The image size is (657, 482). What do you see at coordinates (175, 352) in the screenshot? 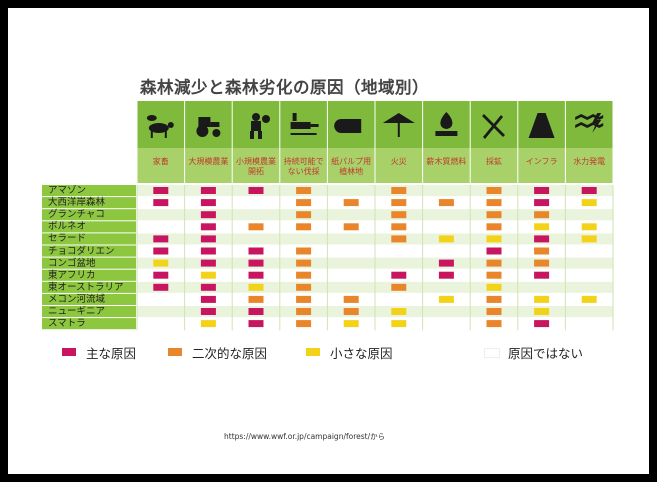
I see `legend-swatch-secondary` at bounding box center [175, 352].